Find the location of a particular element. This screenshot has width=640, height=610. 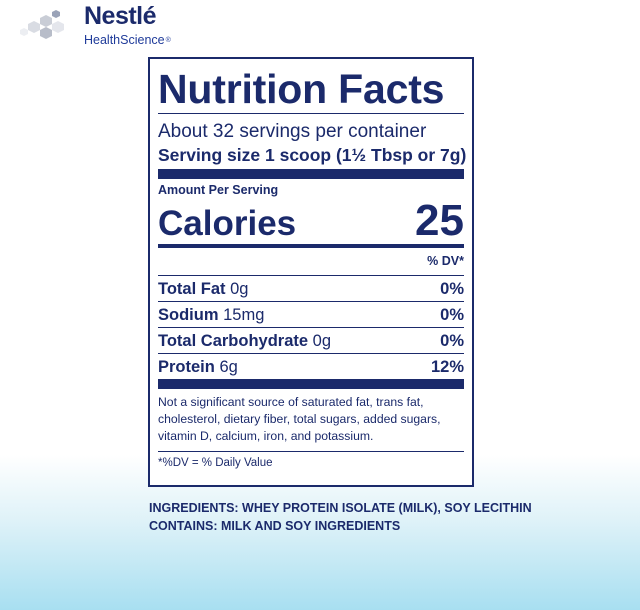

nutrient-amount: 6g is located at coordinates (228, 366).